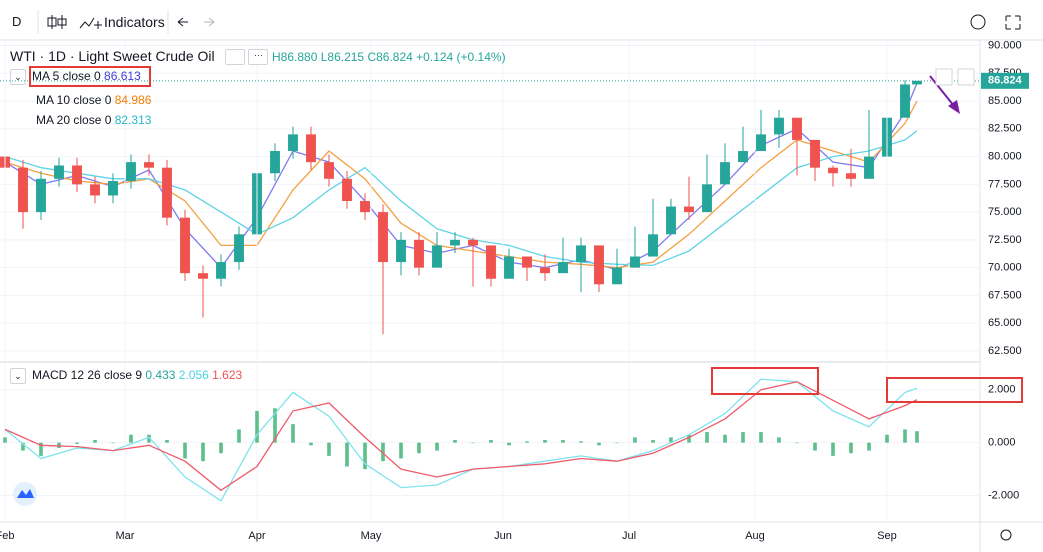 The image size is (1043, 552). Describe the element at coordinates (1006, 535) in the screenshot. I see `settings-icon` at that location.